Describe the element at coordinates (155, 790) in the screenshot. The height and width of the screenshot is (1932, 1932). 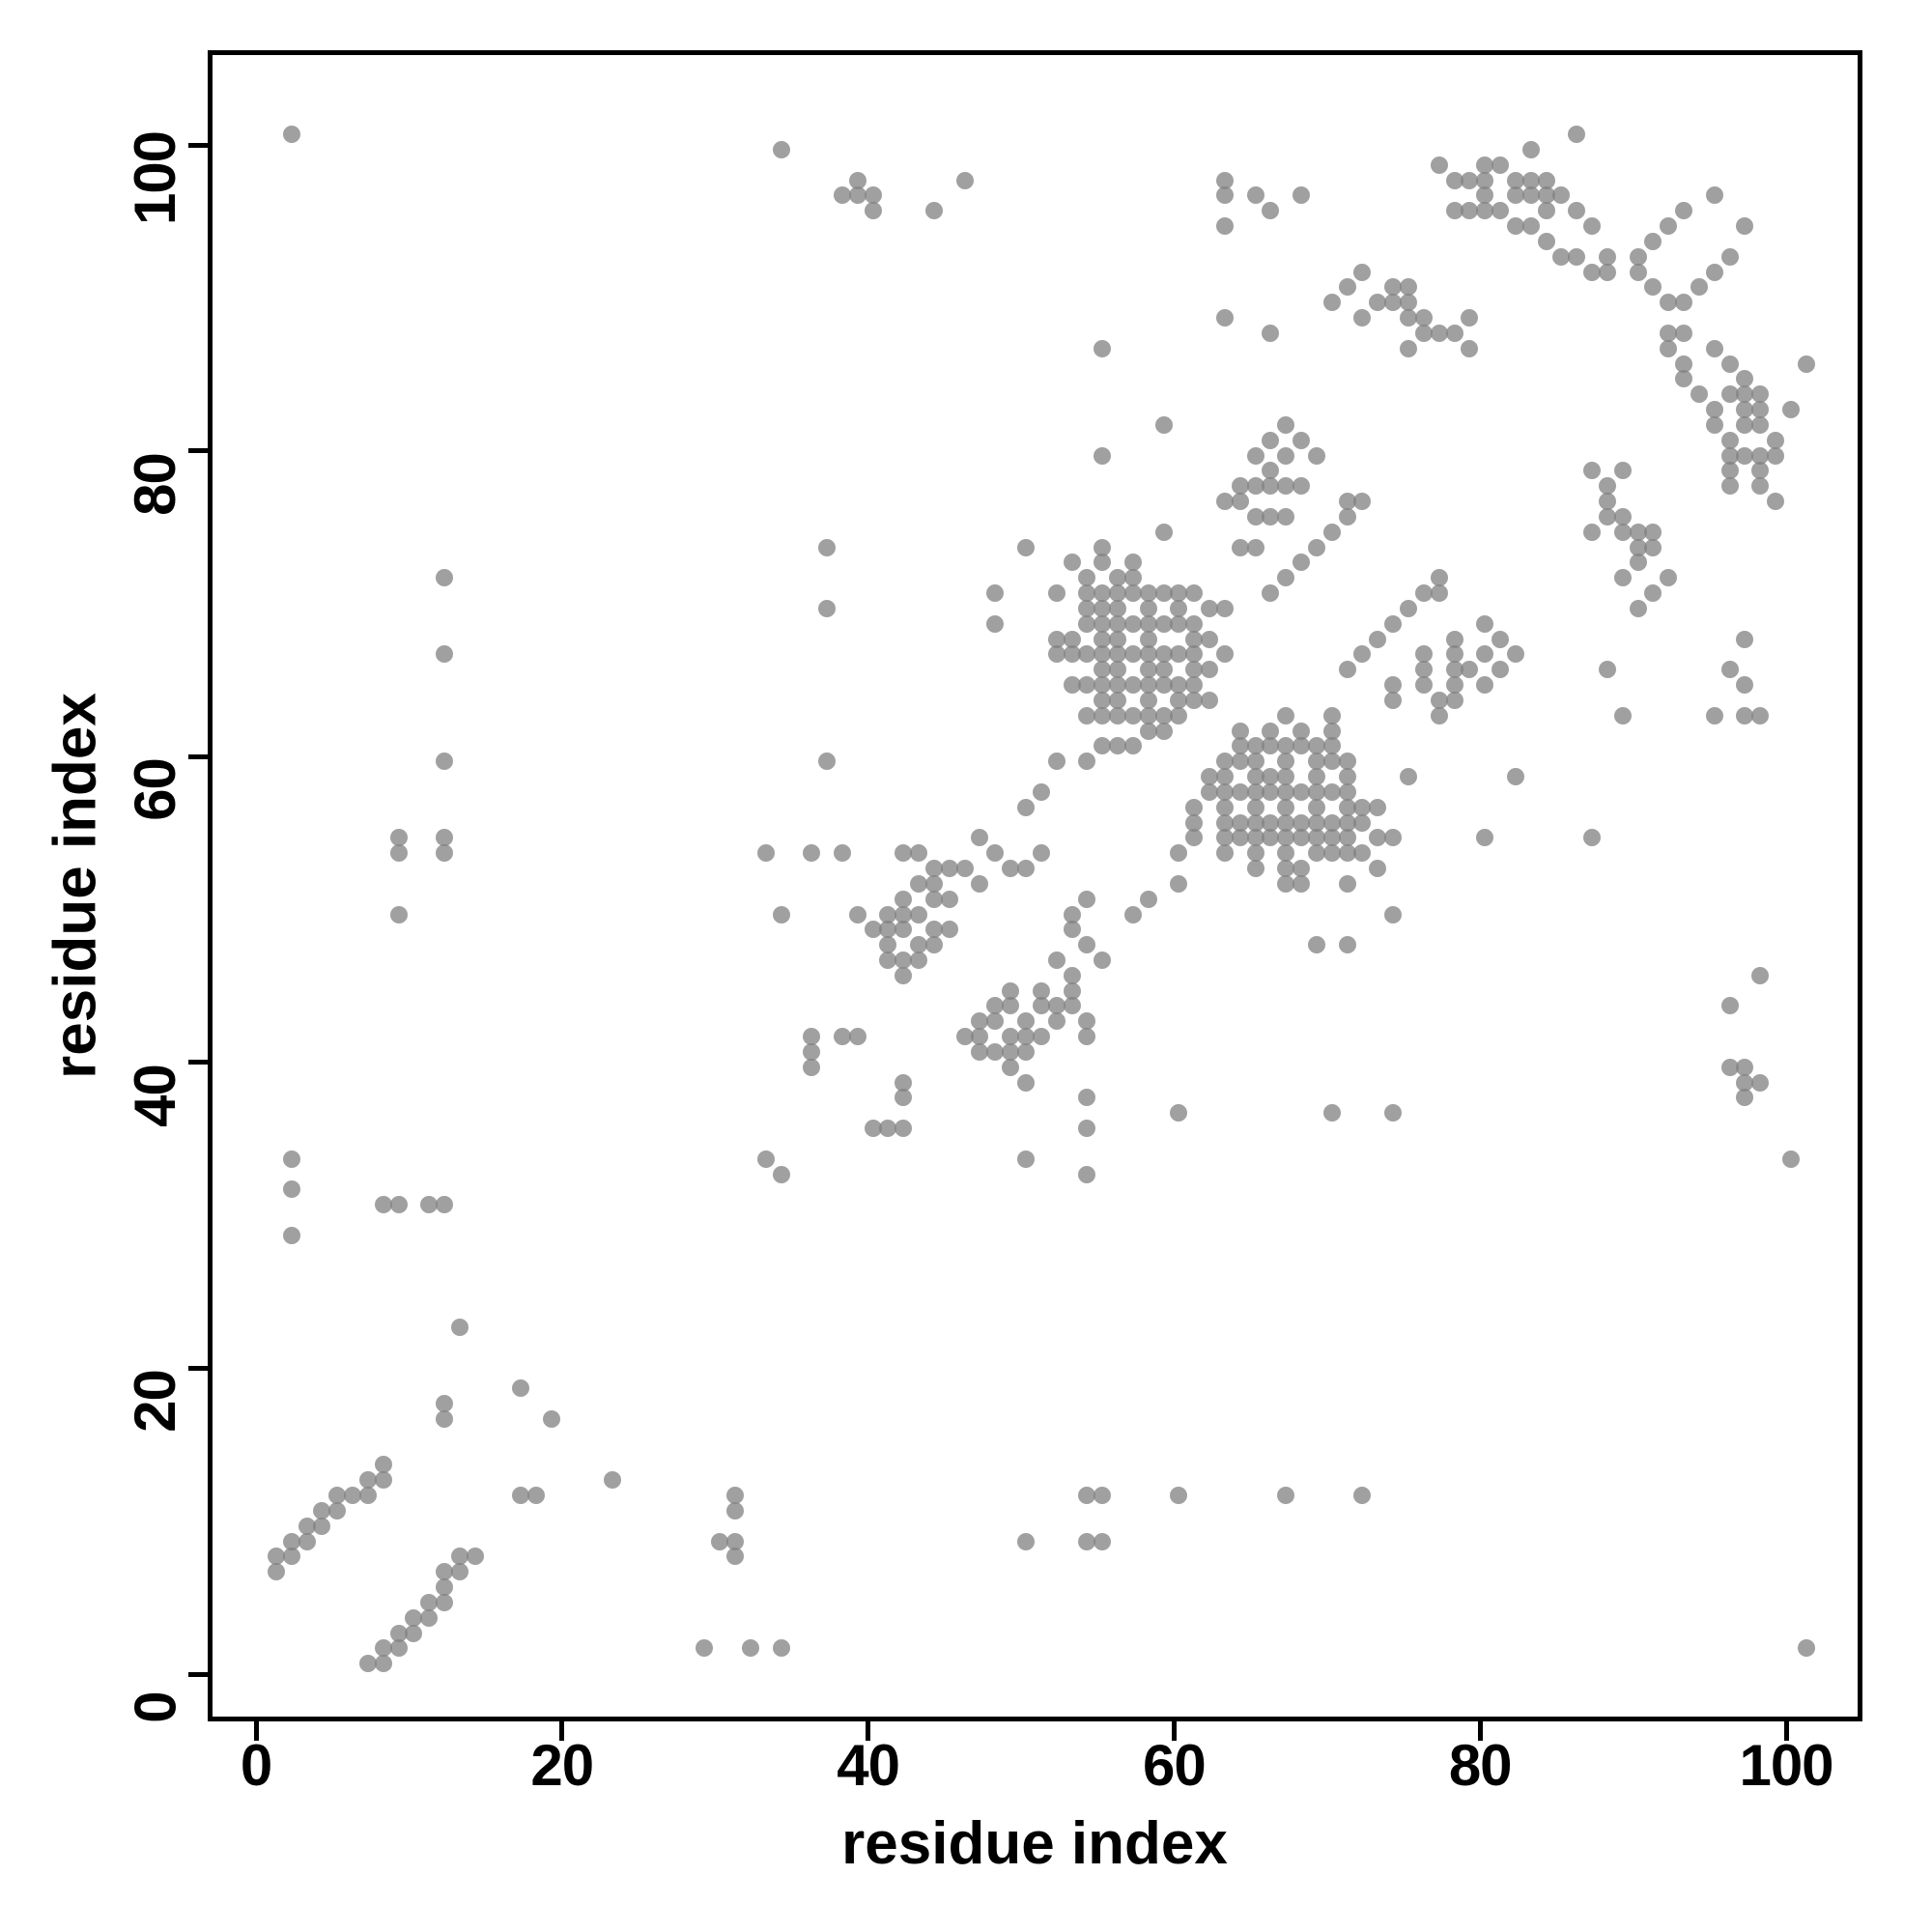
I see `y-tick-label: 60` at that location.